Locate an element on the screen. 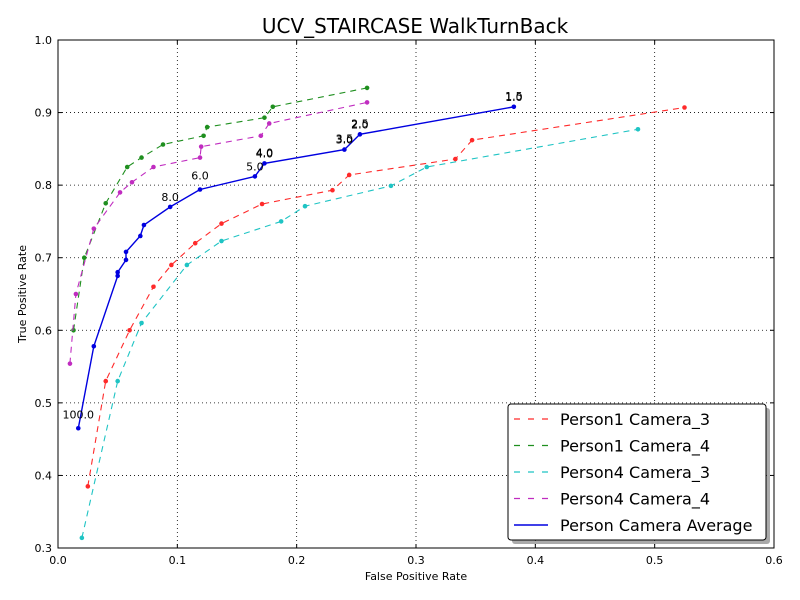 The image size is (800, 600). threshold-label: 3.0 is located at coordinates (345, 140).